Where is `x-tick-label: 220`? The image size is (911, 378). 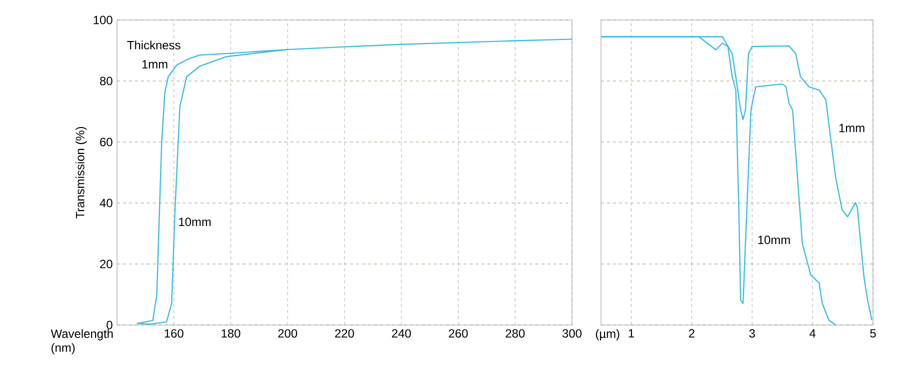
x-tick-label: 220 is located at coordinates (344, 333).